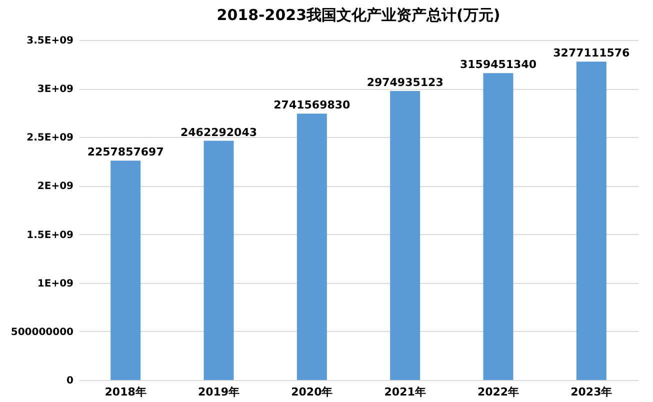 This screenshot has height=402, width=653. What do you see at coordinates (50, 235) in the screenshot?
I see `y-tick-label: 1.5E+09` at bounding box center [50, 235].